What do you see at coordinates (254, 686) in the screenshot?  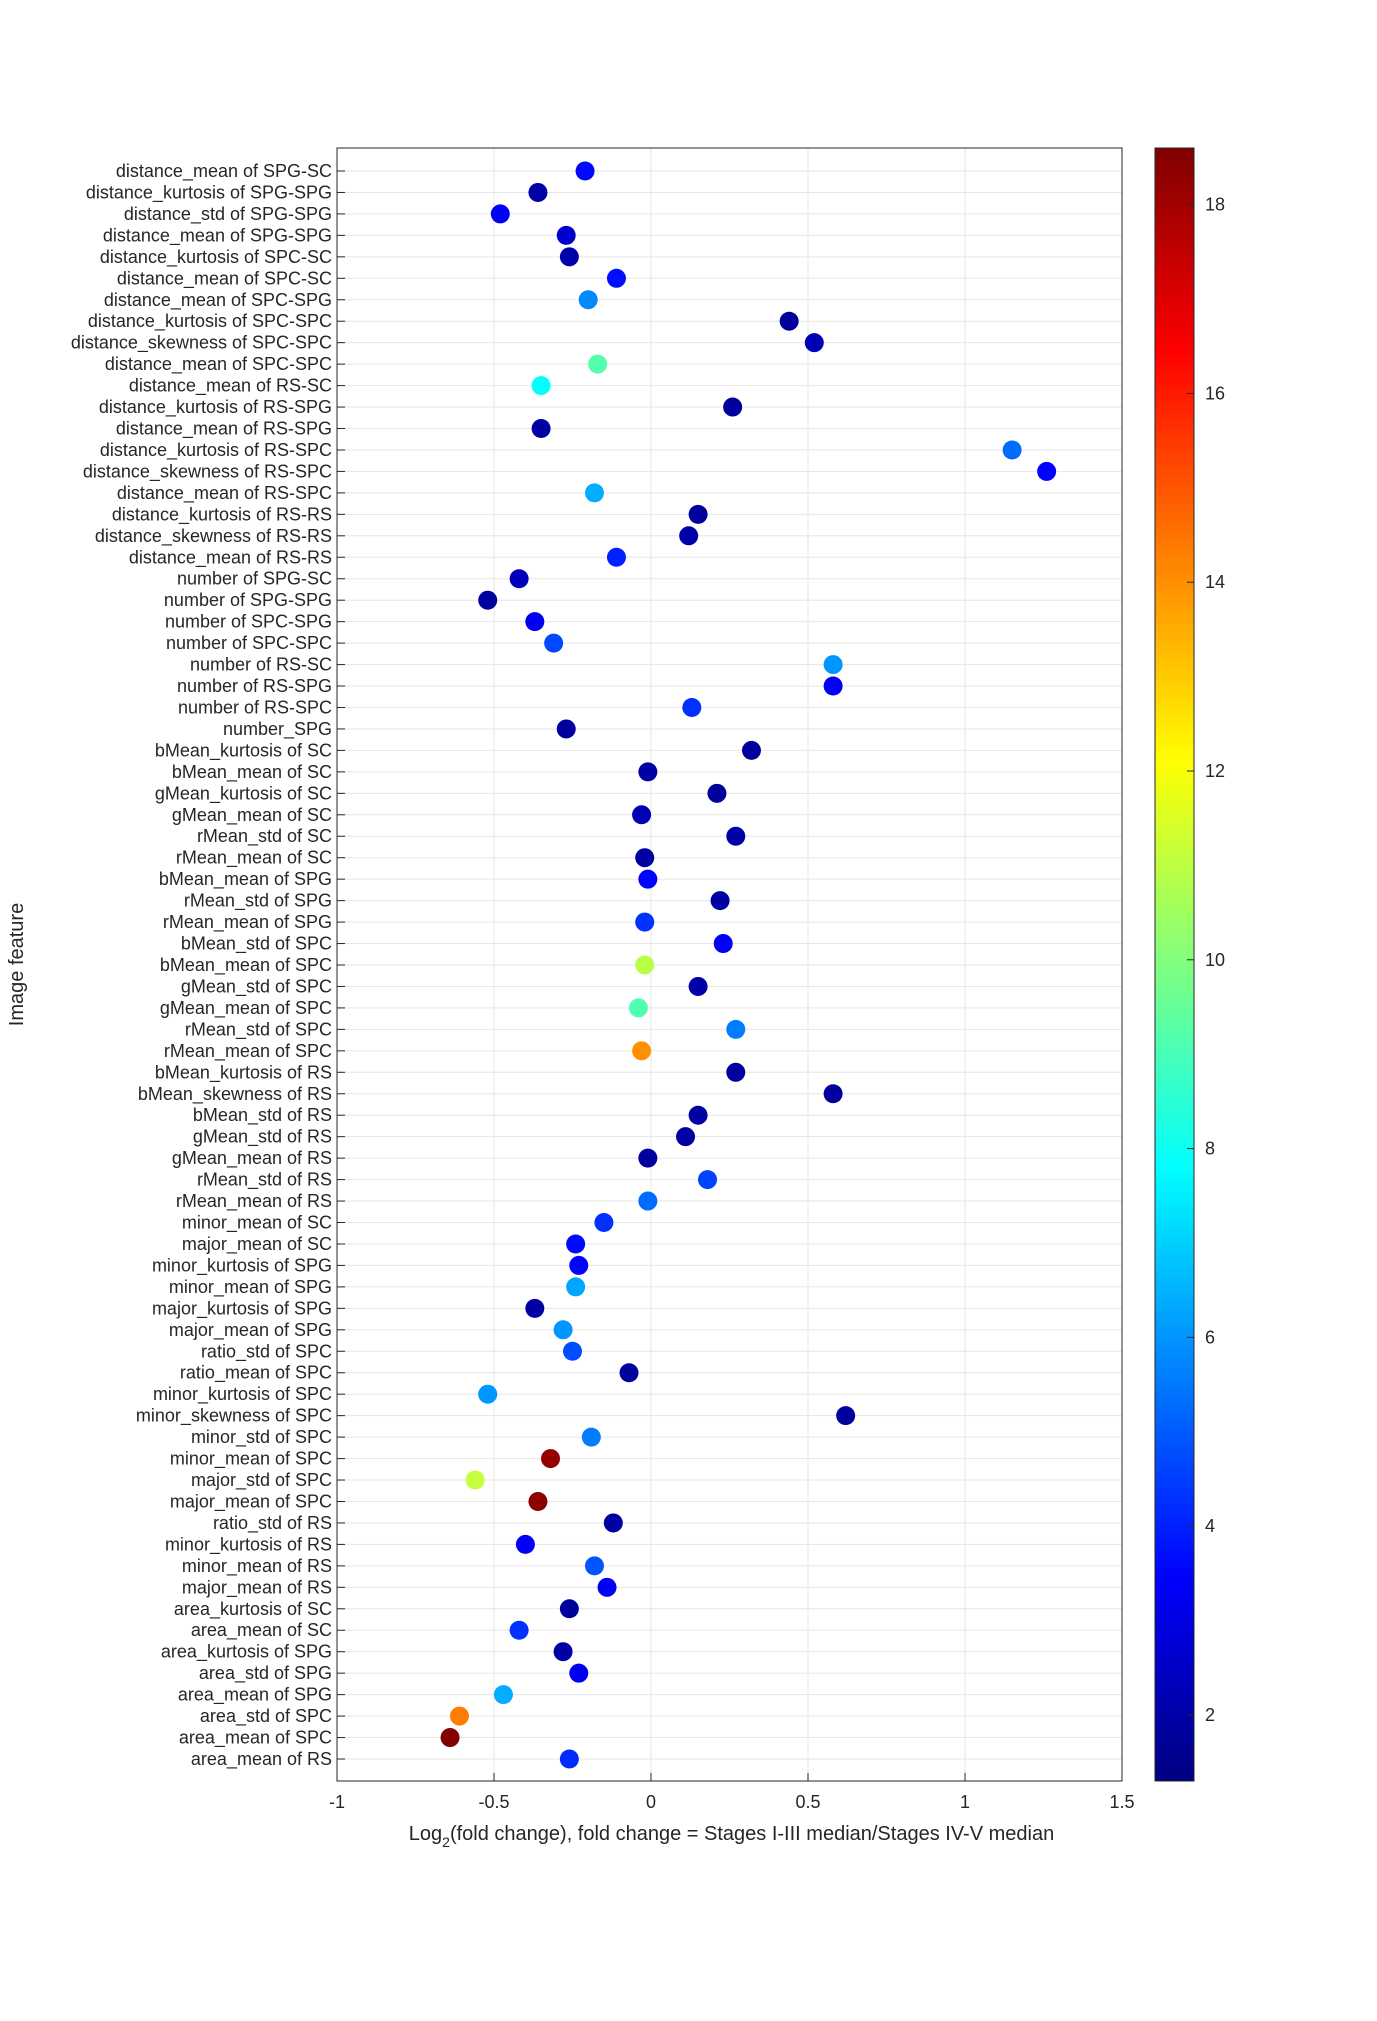 I see `y-tick-label: number of RS-SPG` at bounding box center [254, 686].